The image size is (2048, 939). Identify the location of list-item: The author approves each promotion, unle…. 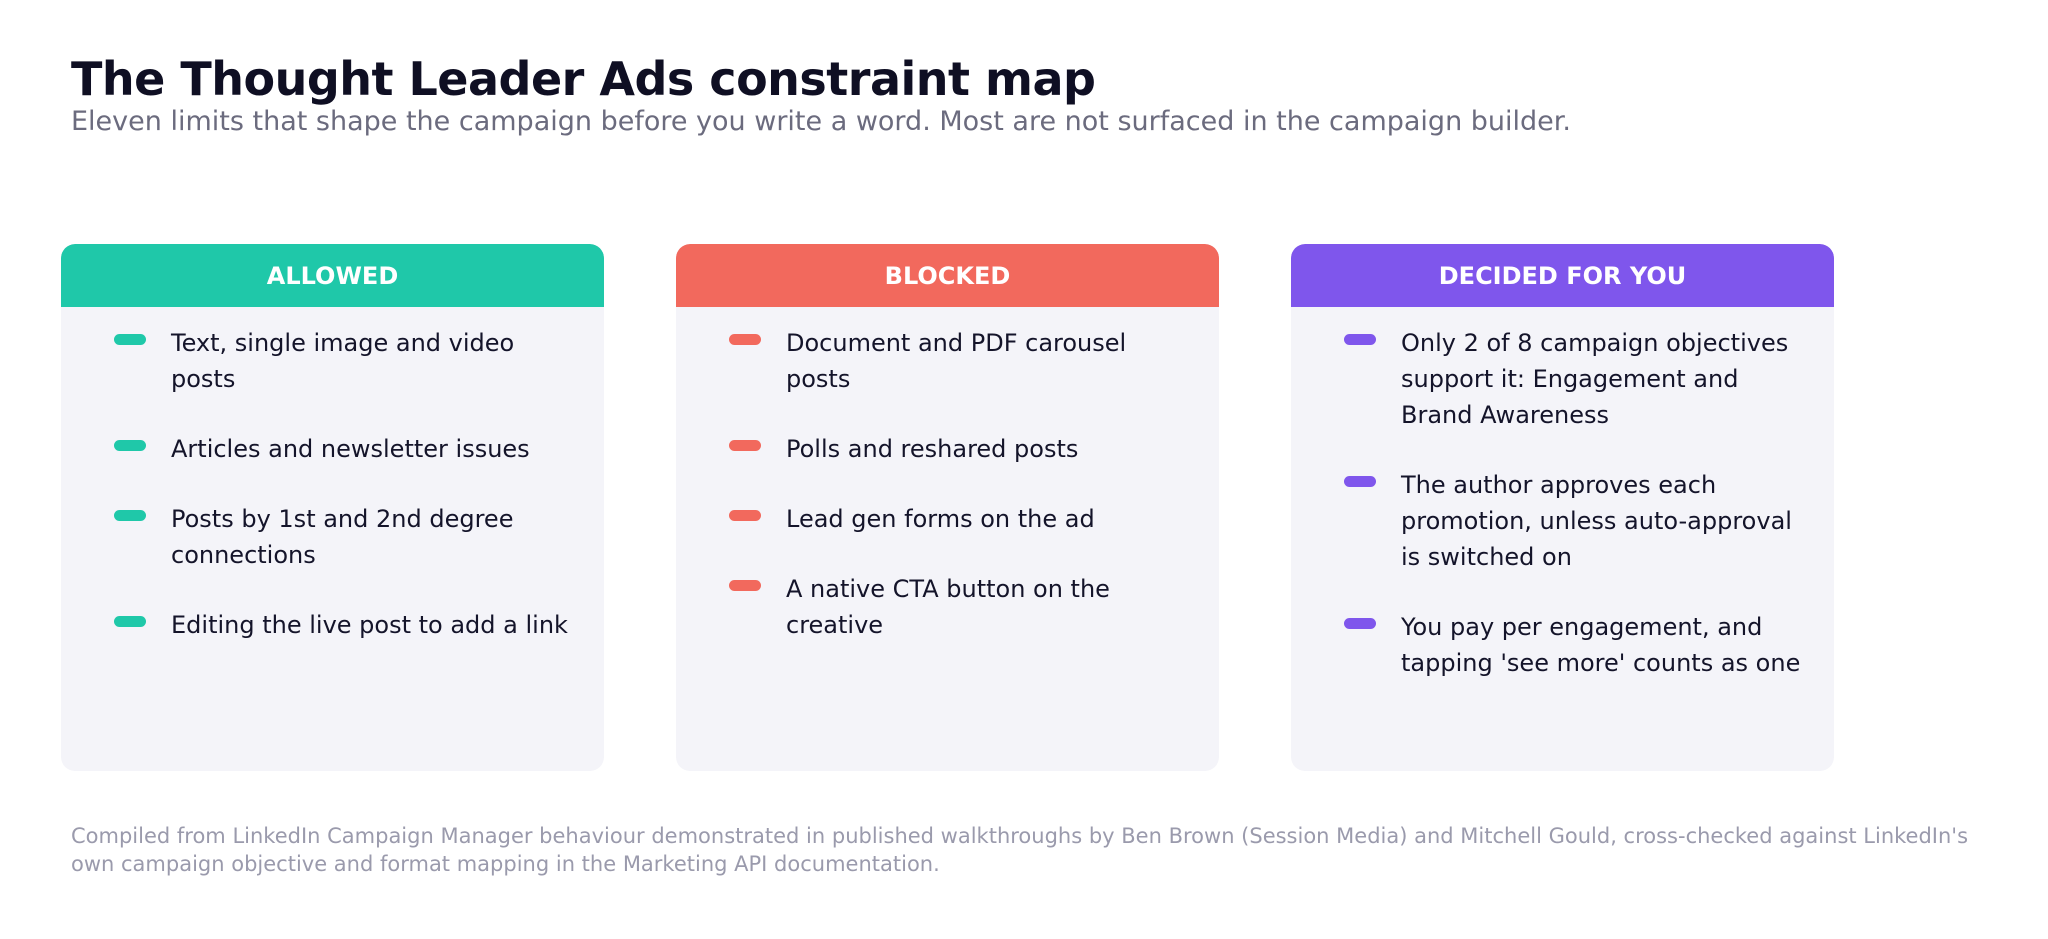
(1577, 521).